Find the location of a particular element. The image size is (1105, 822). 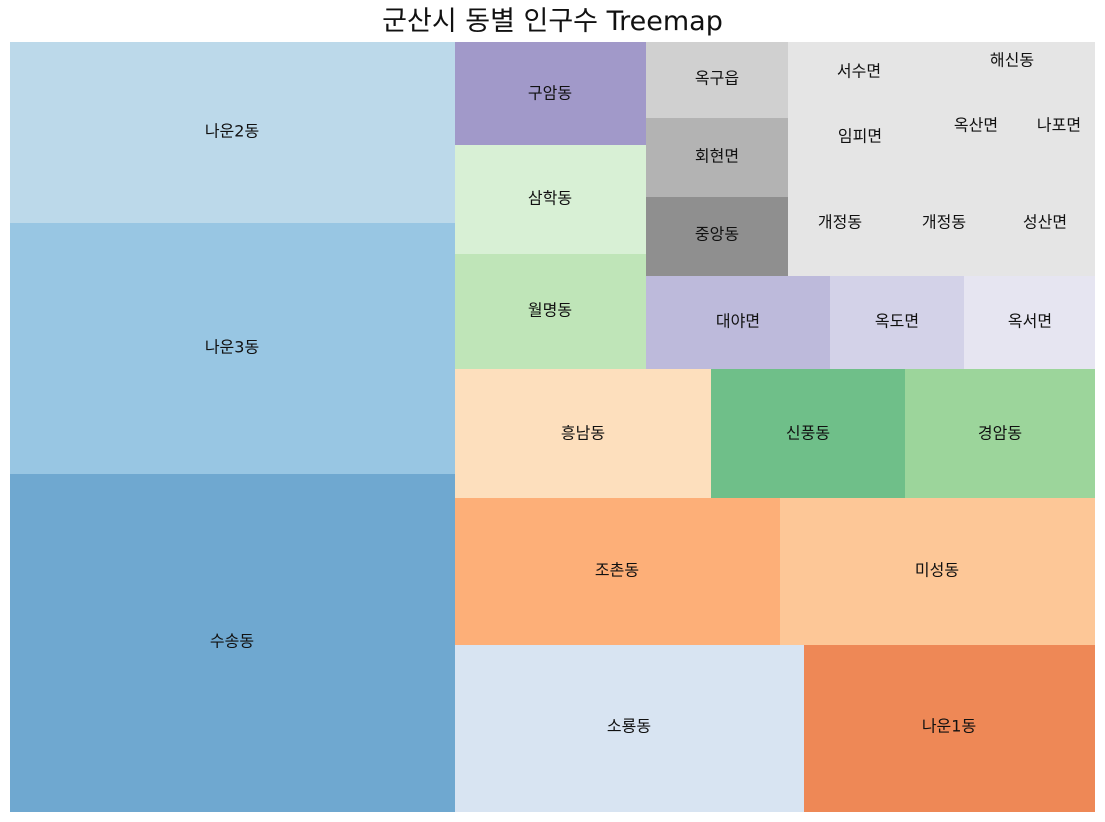

treemap-cell-label: 대야면 is located at coordinates (738, 321).